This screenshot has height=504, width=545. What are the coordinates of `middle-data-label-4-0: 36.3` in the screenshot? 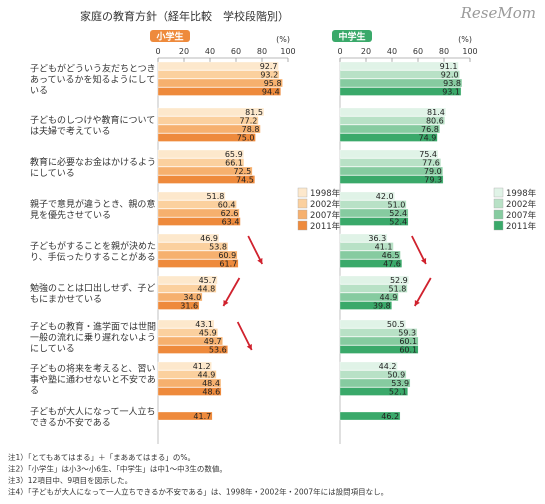 It's located at (377, 238).